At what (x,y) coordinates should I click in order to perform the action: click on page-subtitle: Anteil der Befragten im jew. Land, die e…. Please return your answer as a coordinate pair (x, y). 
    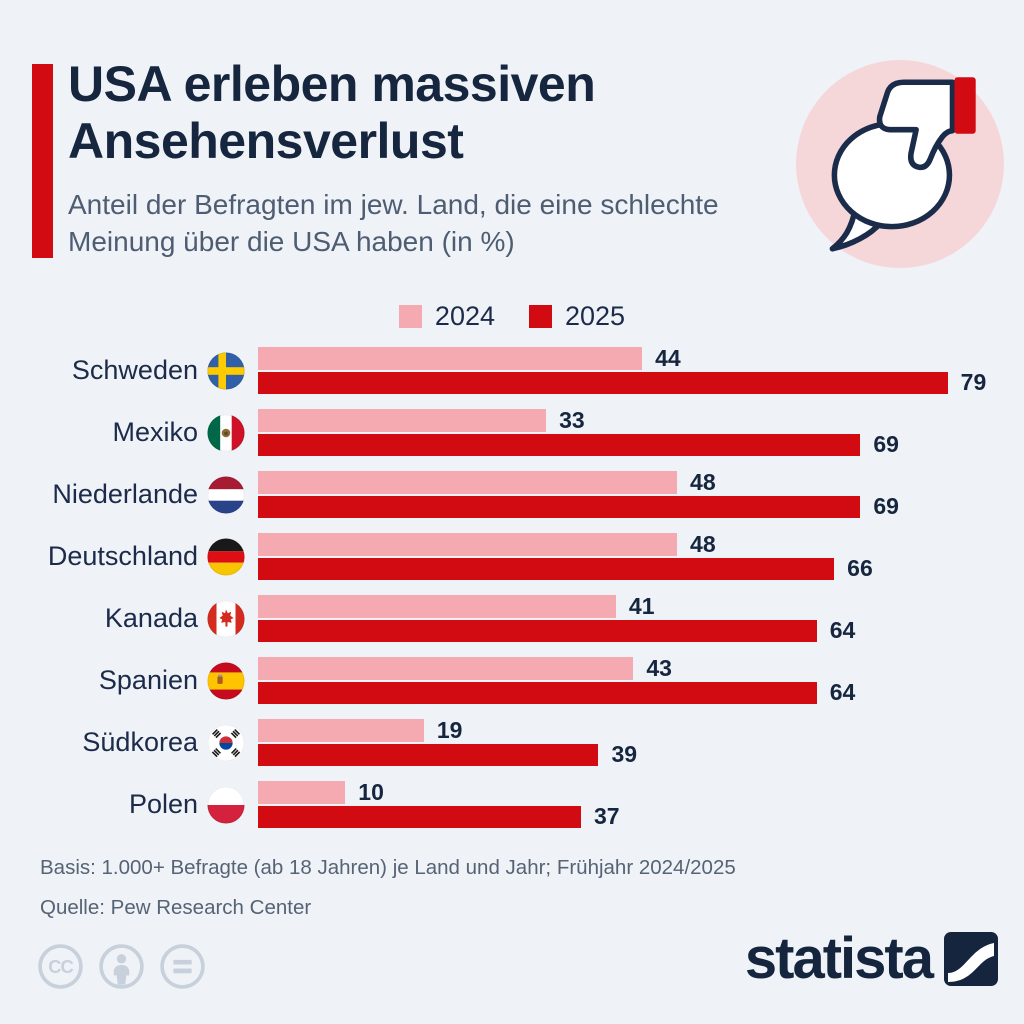
    Looking at the image, I should click on (393, 223).